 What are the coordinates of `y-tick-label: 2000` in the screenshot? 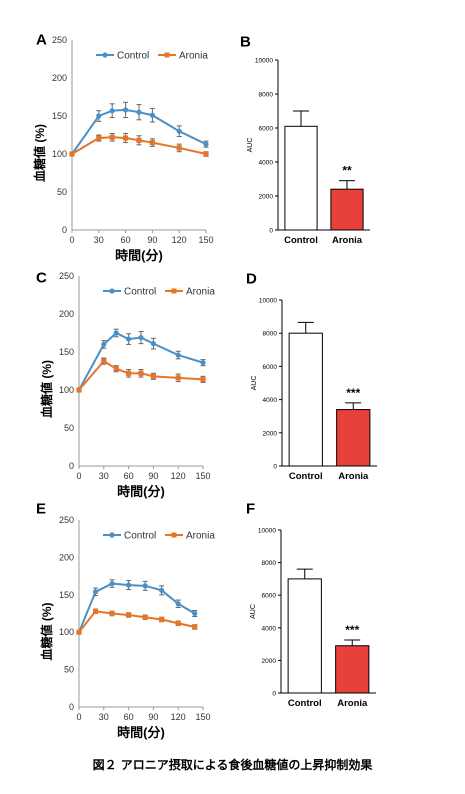 It's located at (270, 433).